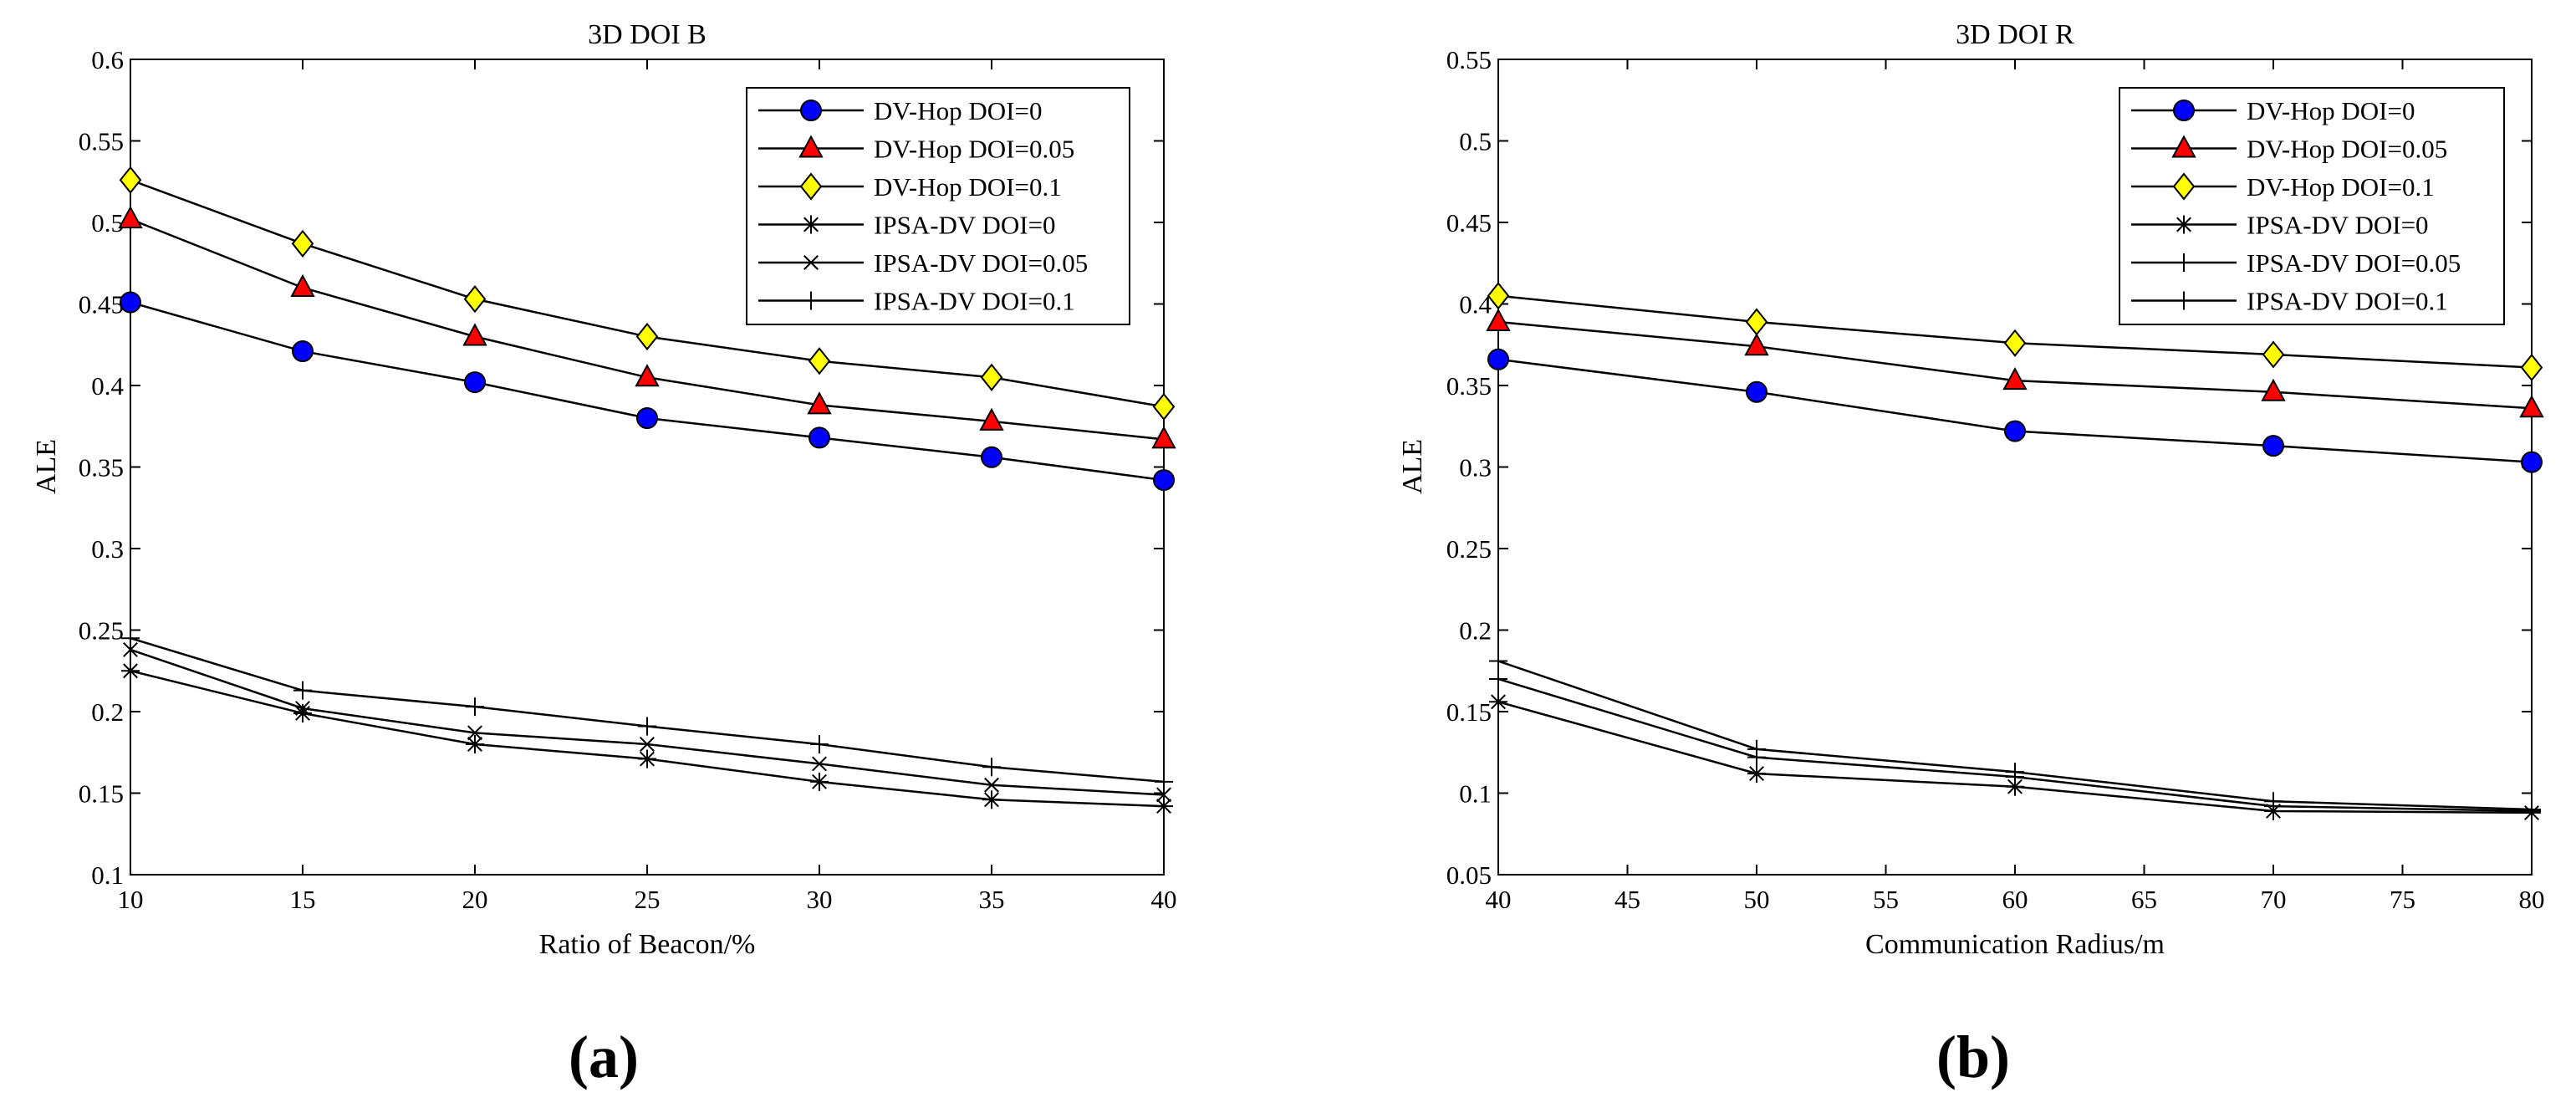 The height and width of the screenshot is (1113, 2576). I want to click on y-tick-label: 0.6, so click(108, 59).